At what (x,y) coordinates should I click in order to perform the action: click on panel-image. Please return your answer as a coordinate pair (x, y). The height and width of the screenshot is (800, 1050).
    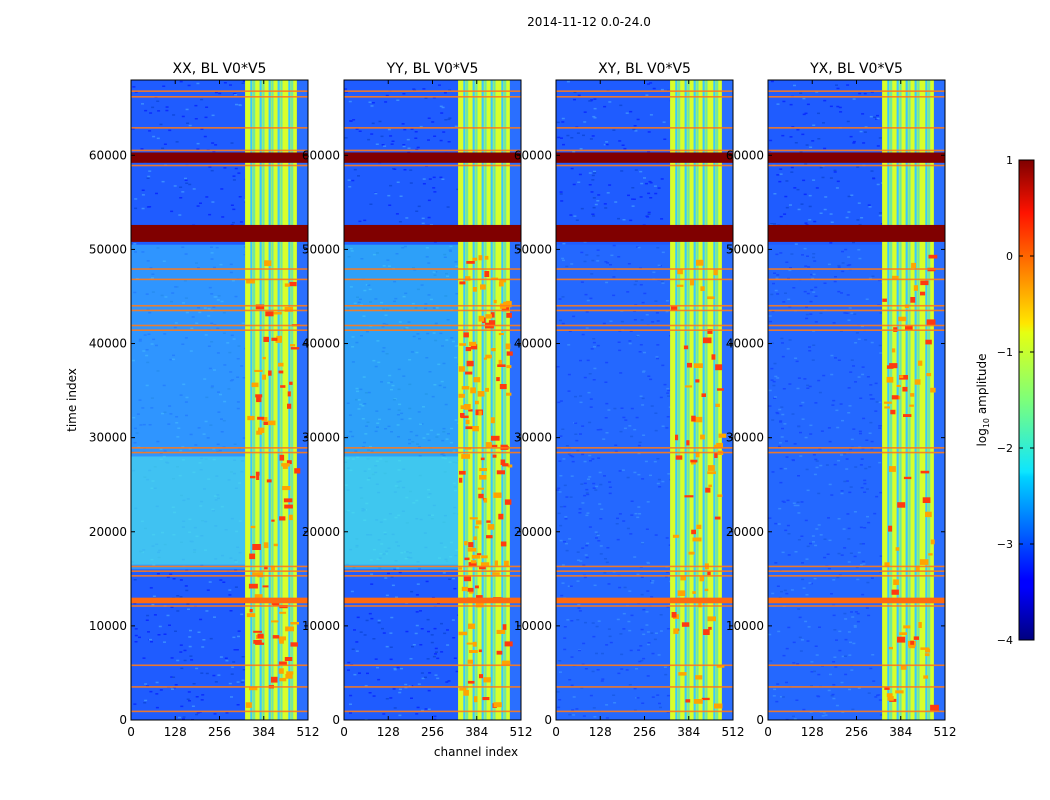
    Looking at the image, I should click on (856, 400).